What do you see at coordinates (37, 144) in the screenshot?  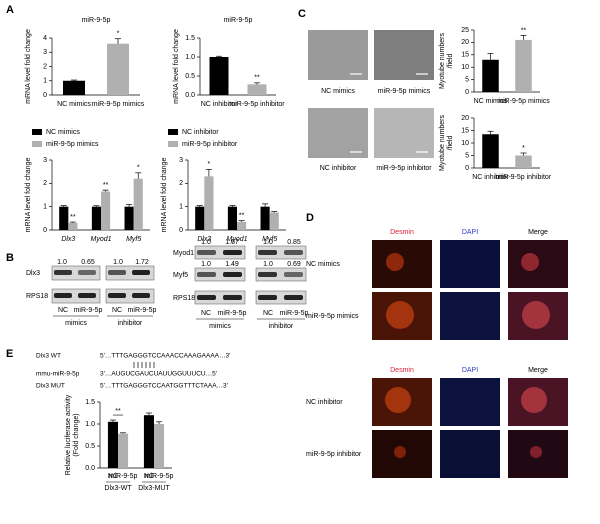 I see `legend-swatch` at bounding box center [37, 144].